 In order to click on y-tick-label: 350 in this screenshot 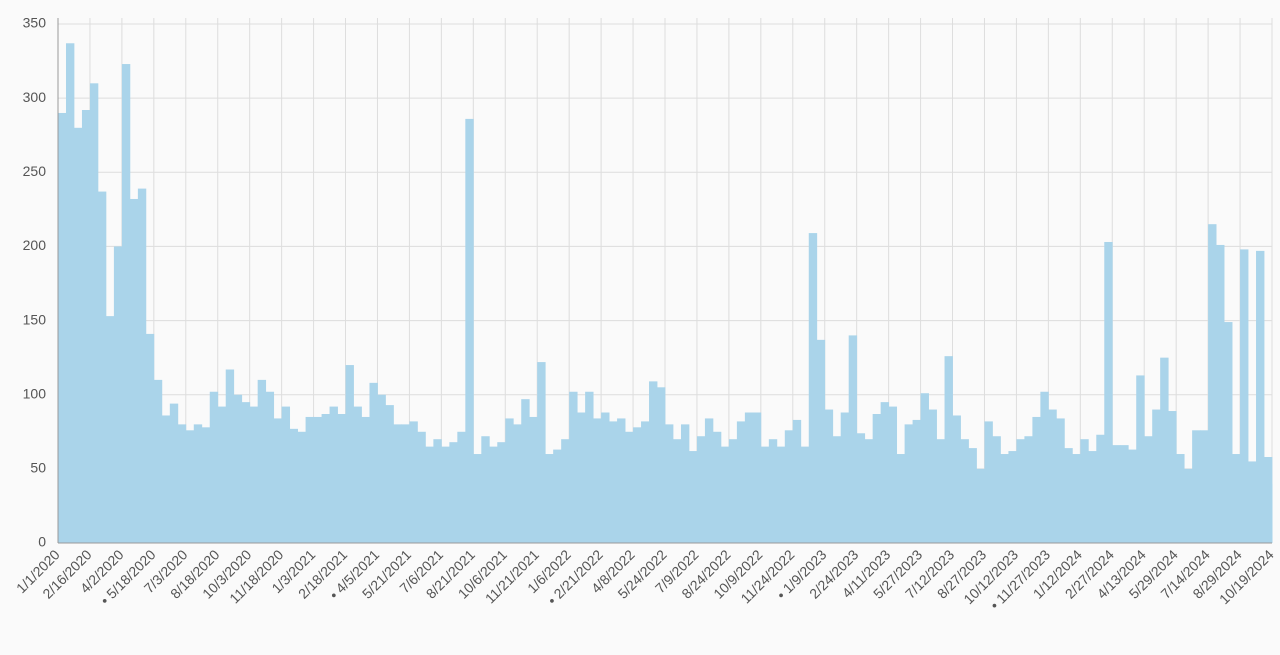, I will do `click(35, 23)`.